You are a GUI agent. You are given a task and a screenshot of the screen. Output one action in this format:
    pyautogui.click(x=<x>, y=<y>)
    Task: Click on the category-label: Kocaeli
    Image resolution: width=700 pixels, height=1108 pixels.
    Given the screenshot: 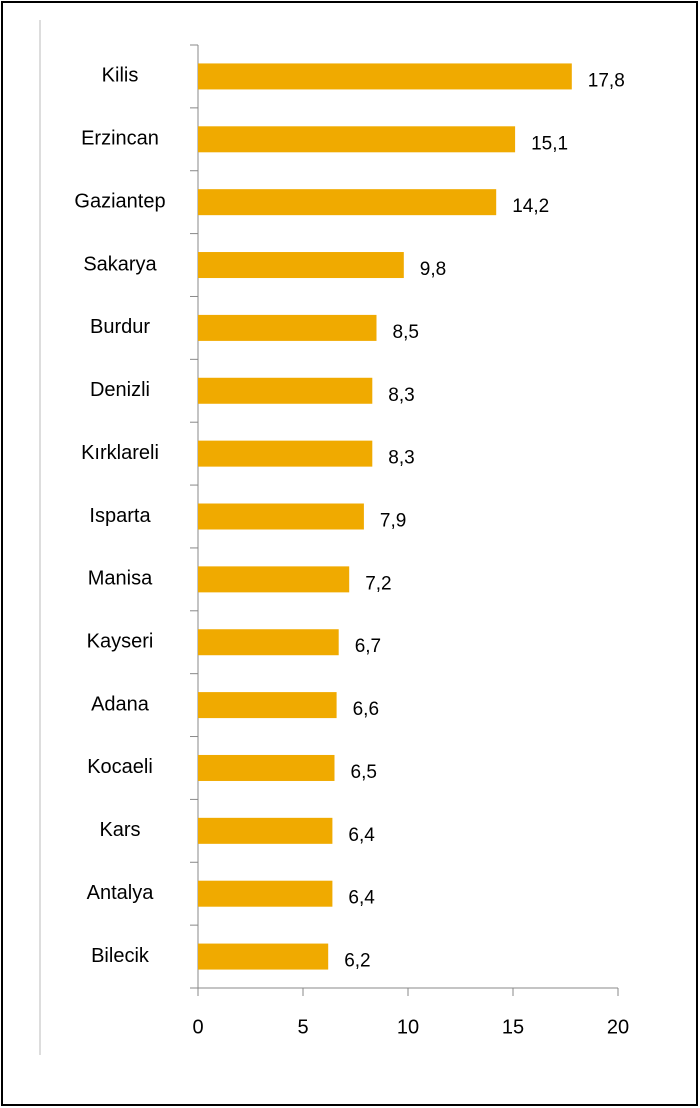 What is the action you would take?
    pyautogui.click(x=120, y=767)
    